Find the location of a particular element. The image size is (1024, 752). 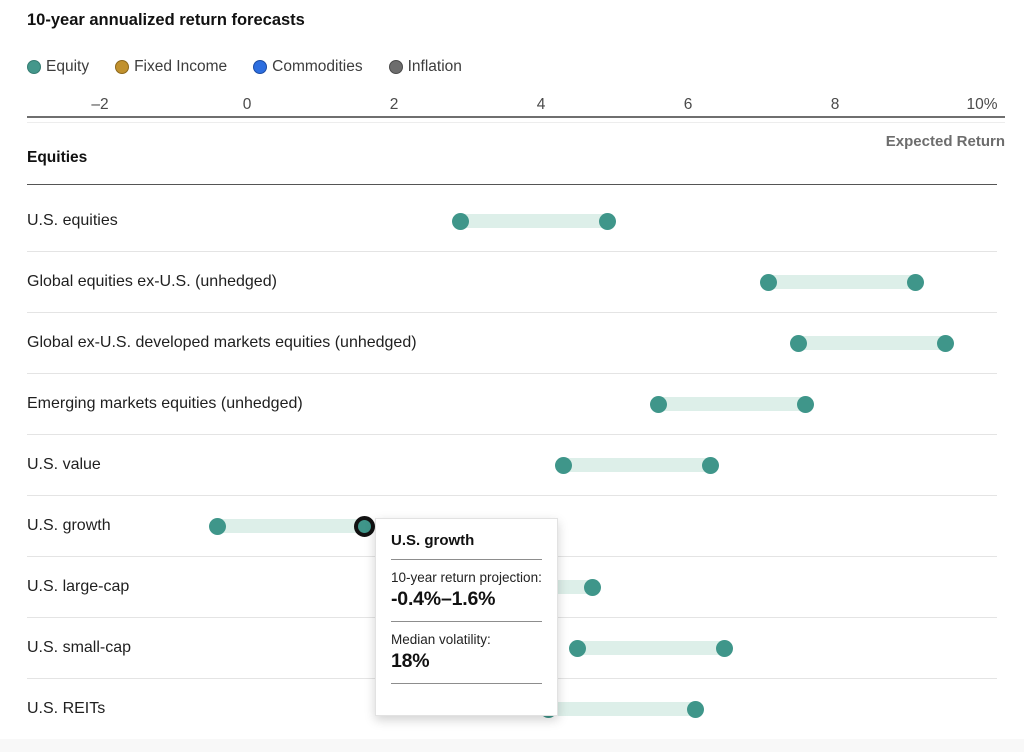

axis-tick-label: 6 is located at coordinates (688, 104).